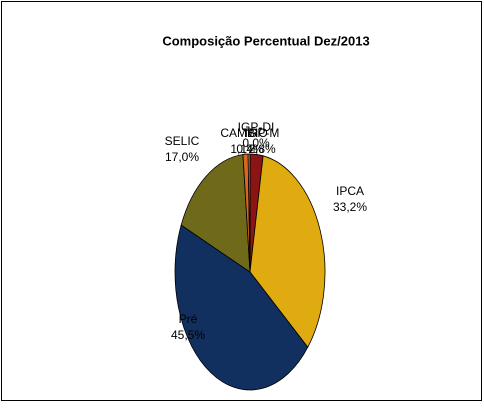  I want to click on slice-value-label: 17,0%, so click(182, 157).